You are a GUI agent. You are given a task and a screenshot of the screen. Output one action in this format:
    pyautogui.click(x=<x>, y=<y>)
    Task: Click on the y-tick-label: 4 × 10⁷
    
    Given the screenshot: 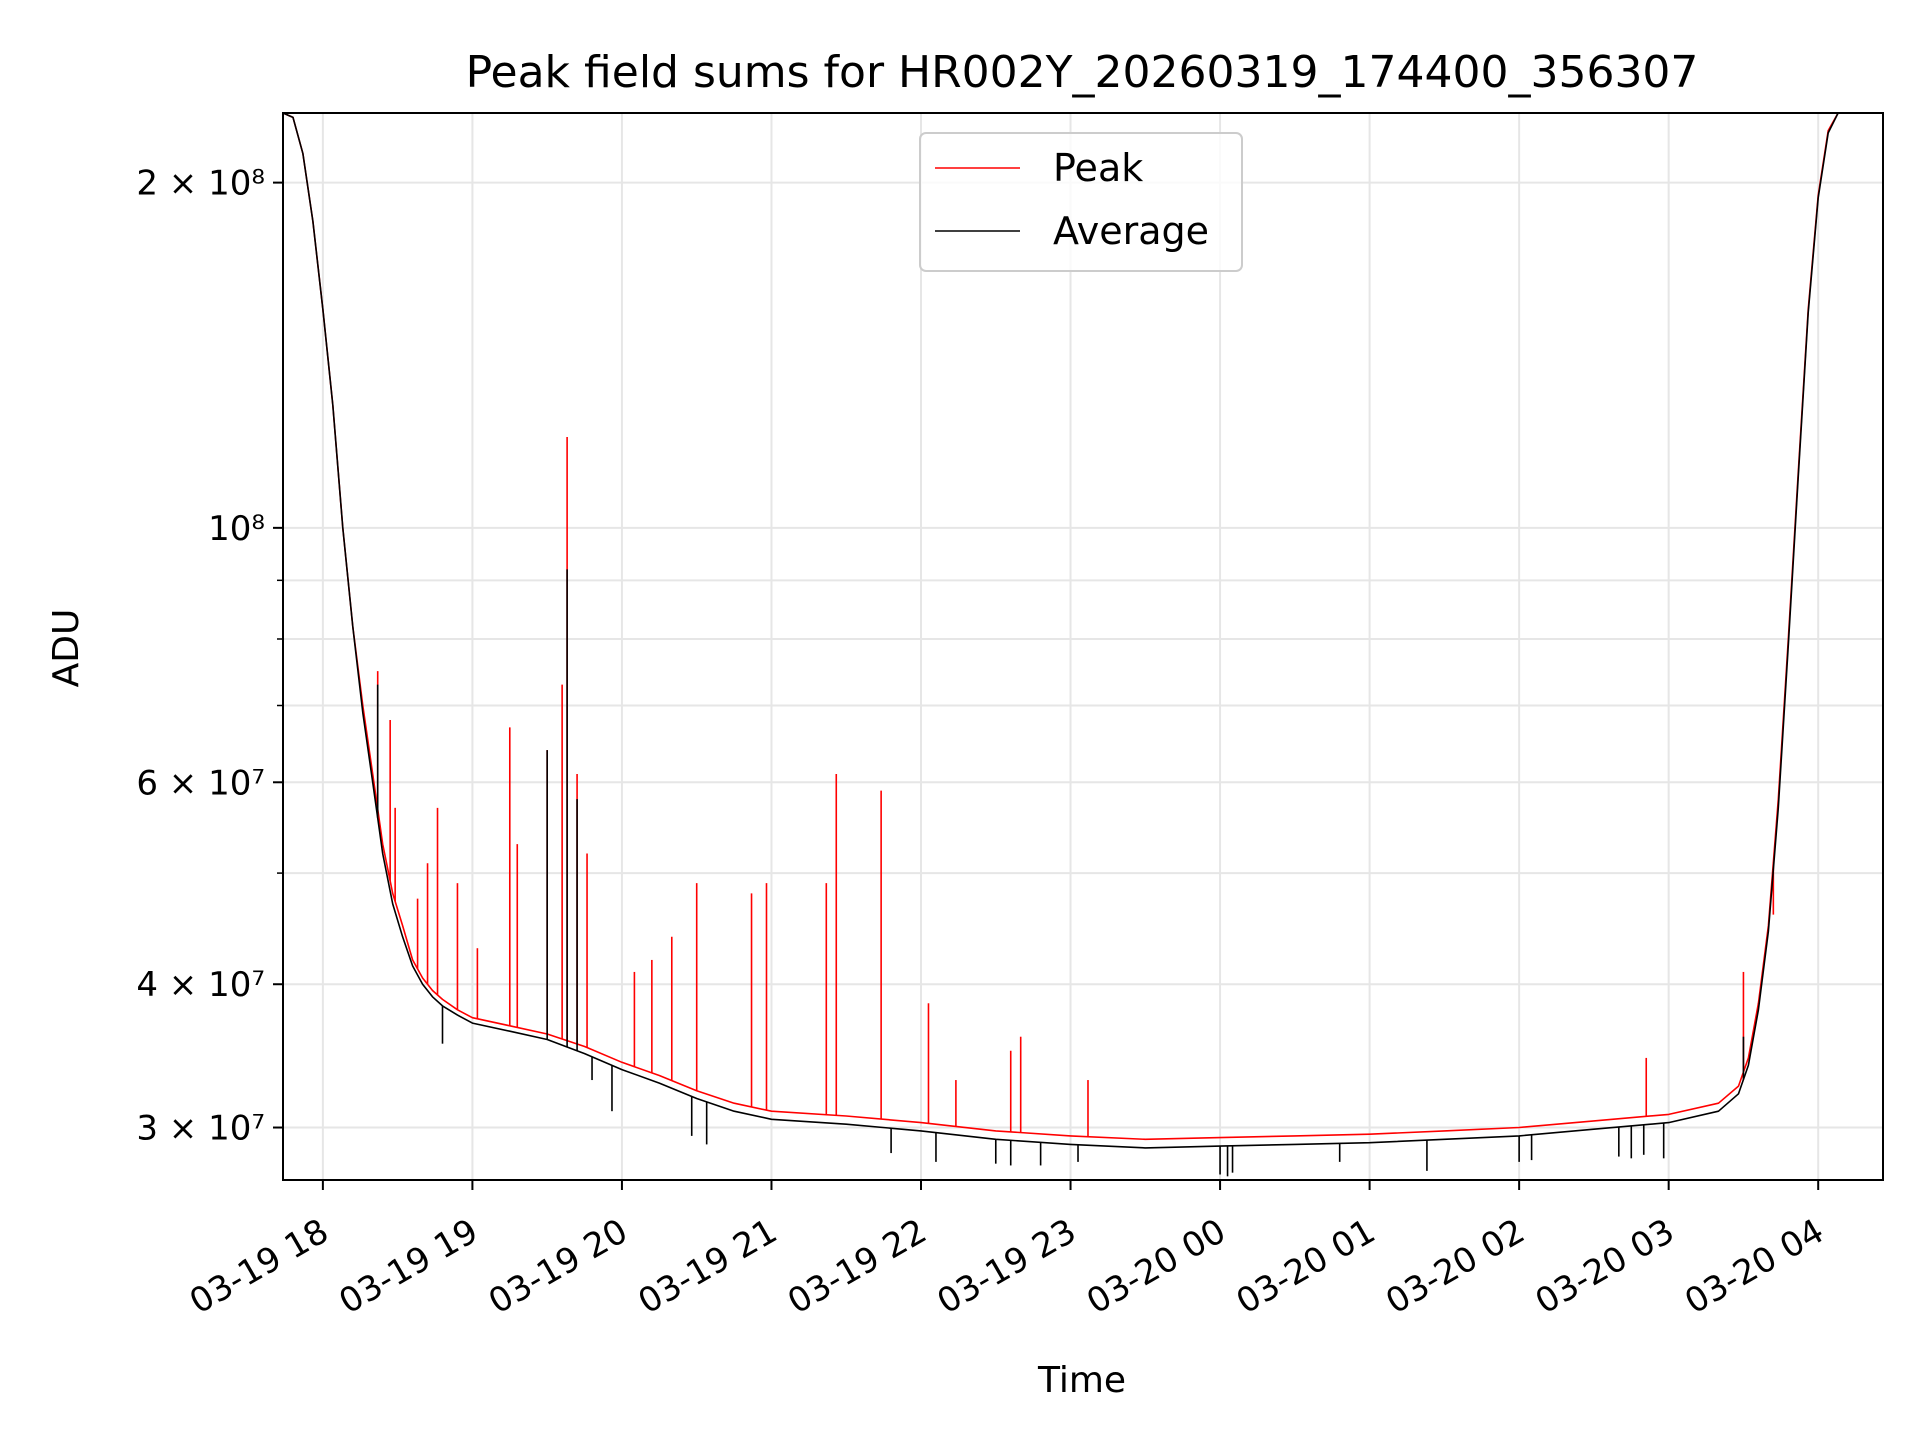 What is the action you would take?
    pyautogui.click(x=200, y=985)
    